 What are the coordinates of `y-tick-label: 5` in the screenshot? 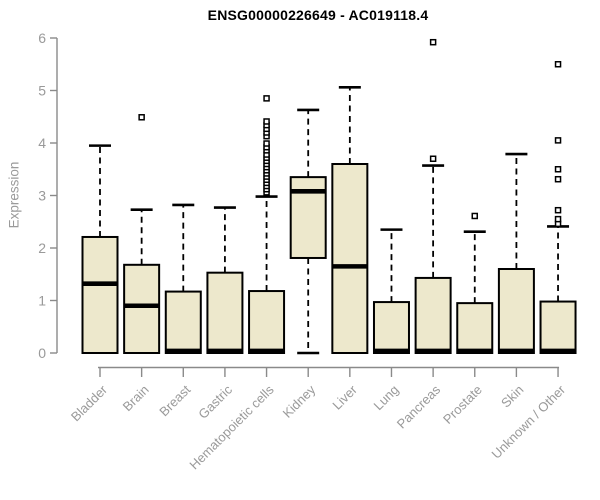 It's located at (42, 91).